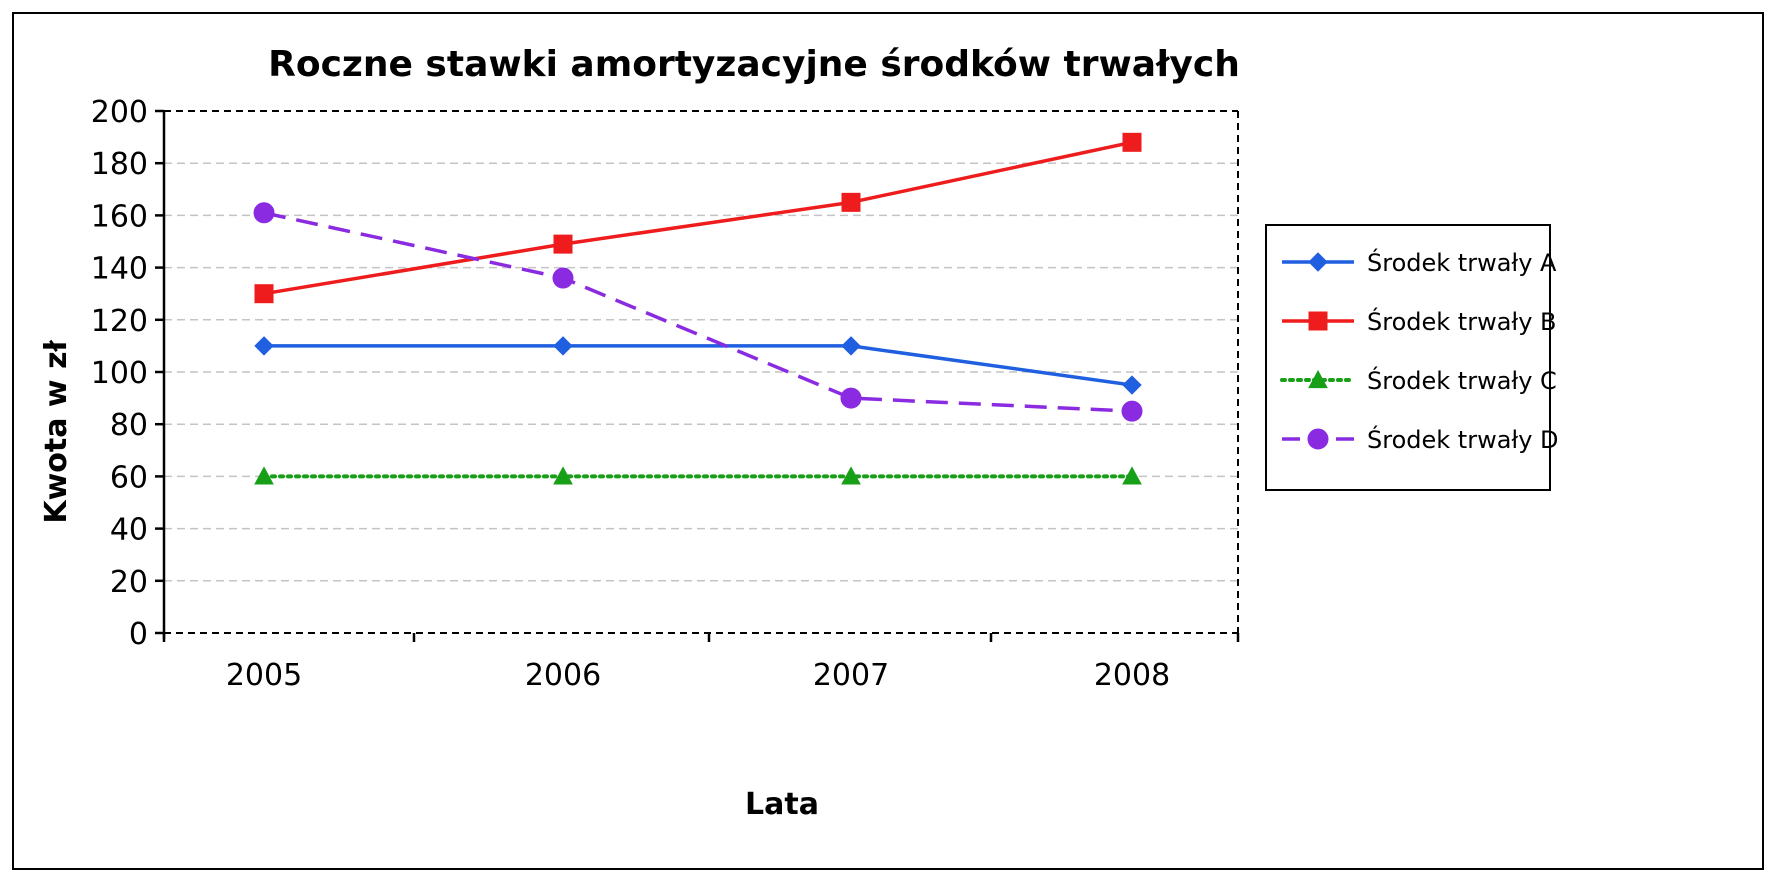 This screenshot has height=884, width=1778. I want to click on y-tick-label-200: 200, so click(119, 112).